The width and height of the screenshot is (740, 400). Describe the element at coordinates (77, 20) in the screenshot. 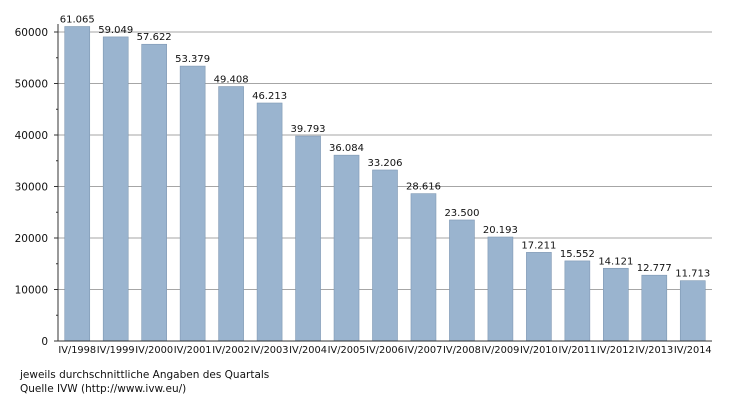

I see `bar-value-label: 61.065` at that location.